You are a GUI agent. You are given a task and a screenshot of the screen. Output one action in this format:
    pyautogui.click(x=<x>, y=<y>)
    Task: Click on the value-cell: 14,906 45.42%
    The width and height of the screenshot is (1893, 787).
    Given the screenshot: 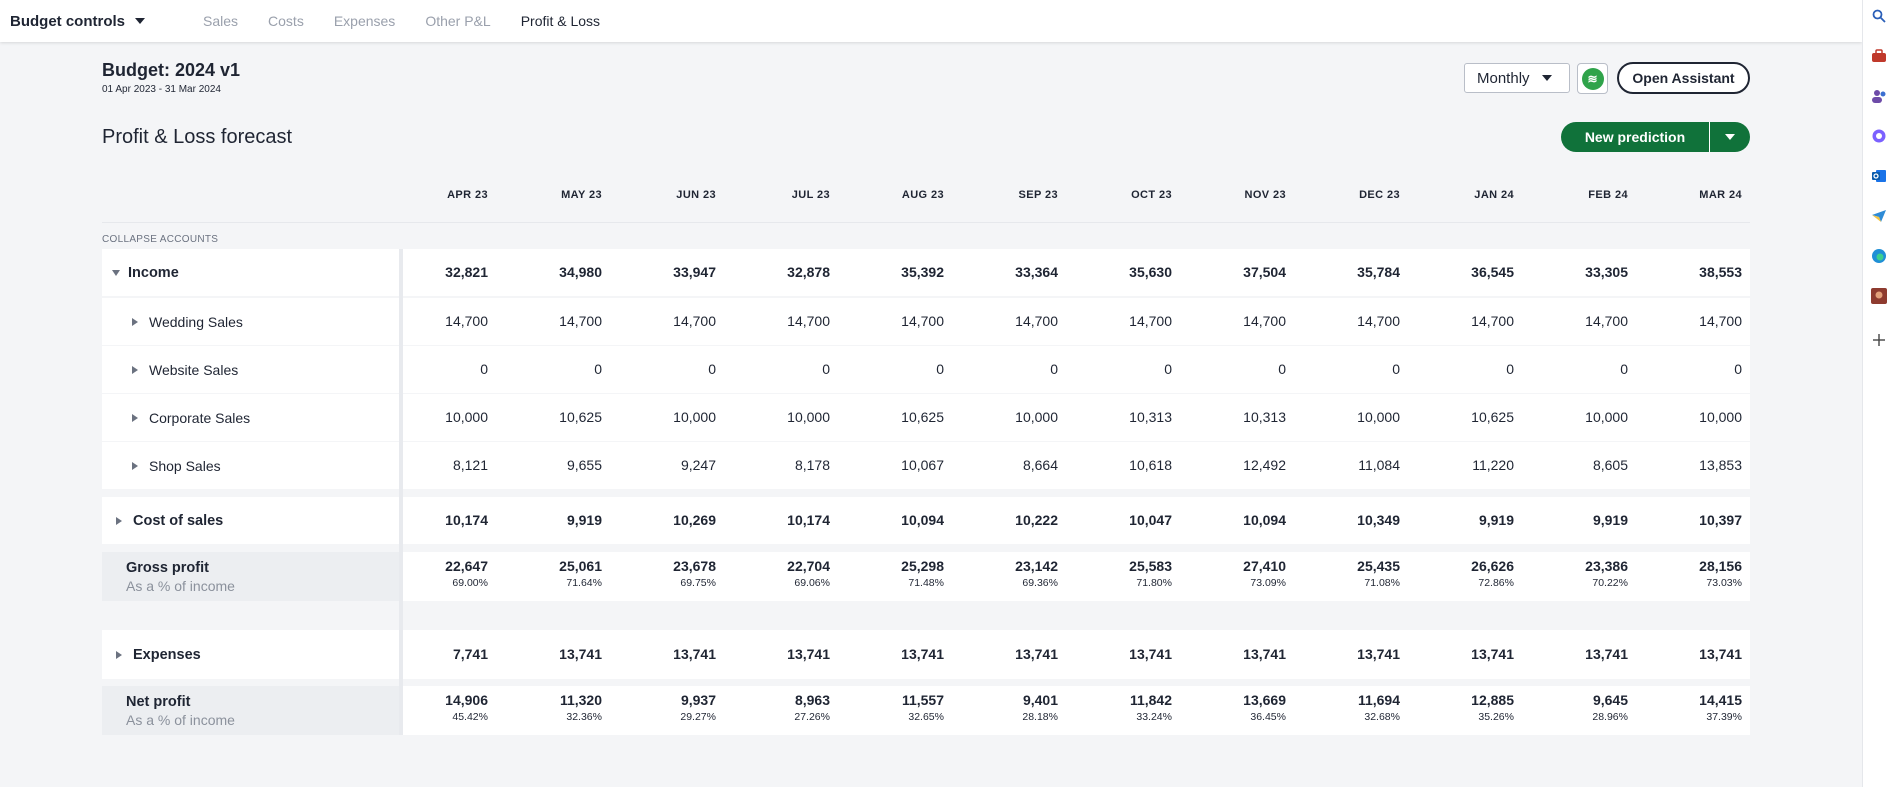 What is the action you would take?
    pyautogui.click(x=443, y=707)
    